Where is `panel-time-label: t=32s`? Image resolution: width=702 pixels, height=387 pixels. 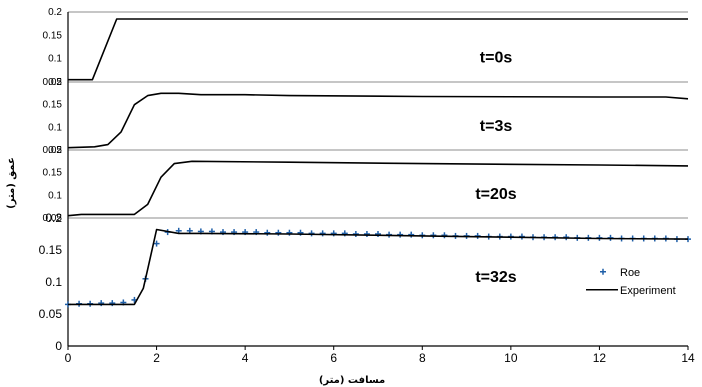 panel-time-label: t=32s is located at coordinates (495, 277).